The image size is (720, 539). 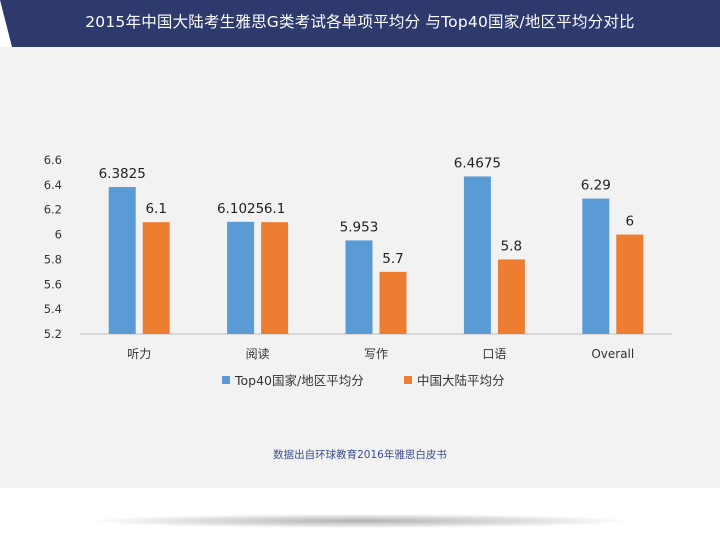 I want to click on data-label: 5.953, so click(x=359, y=227).